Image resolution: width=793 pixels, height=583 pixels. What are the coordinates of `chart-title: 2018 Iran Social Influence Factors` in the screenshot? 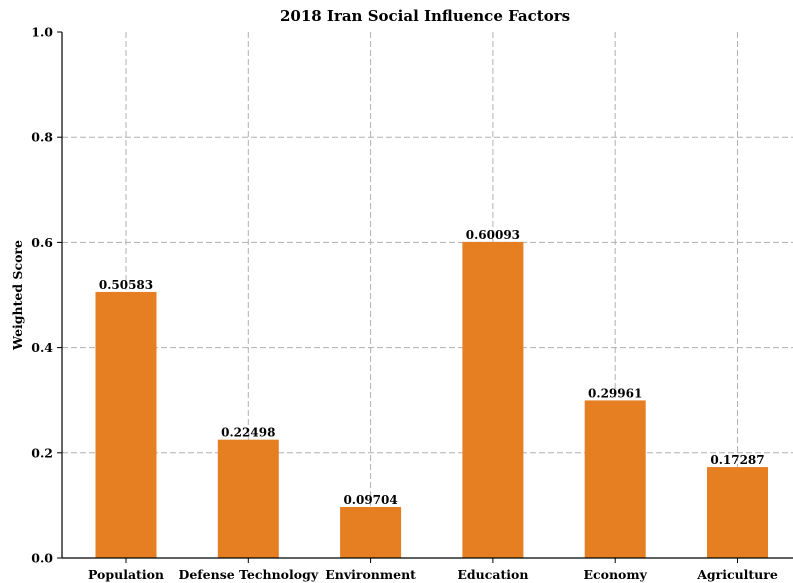 It's located at (425, 16).